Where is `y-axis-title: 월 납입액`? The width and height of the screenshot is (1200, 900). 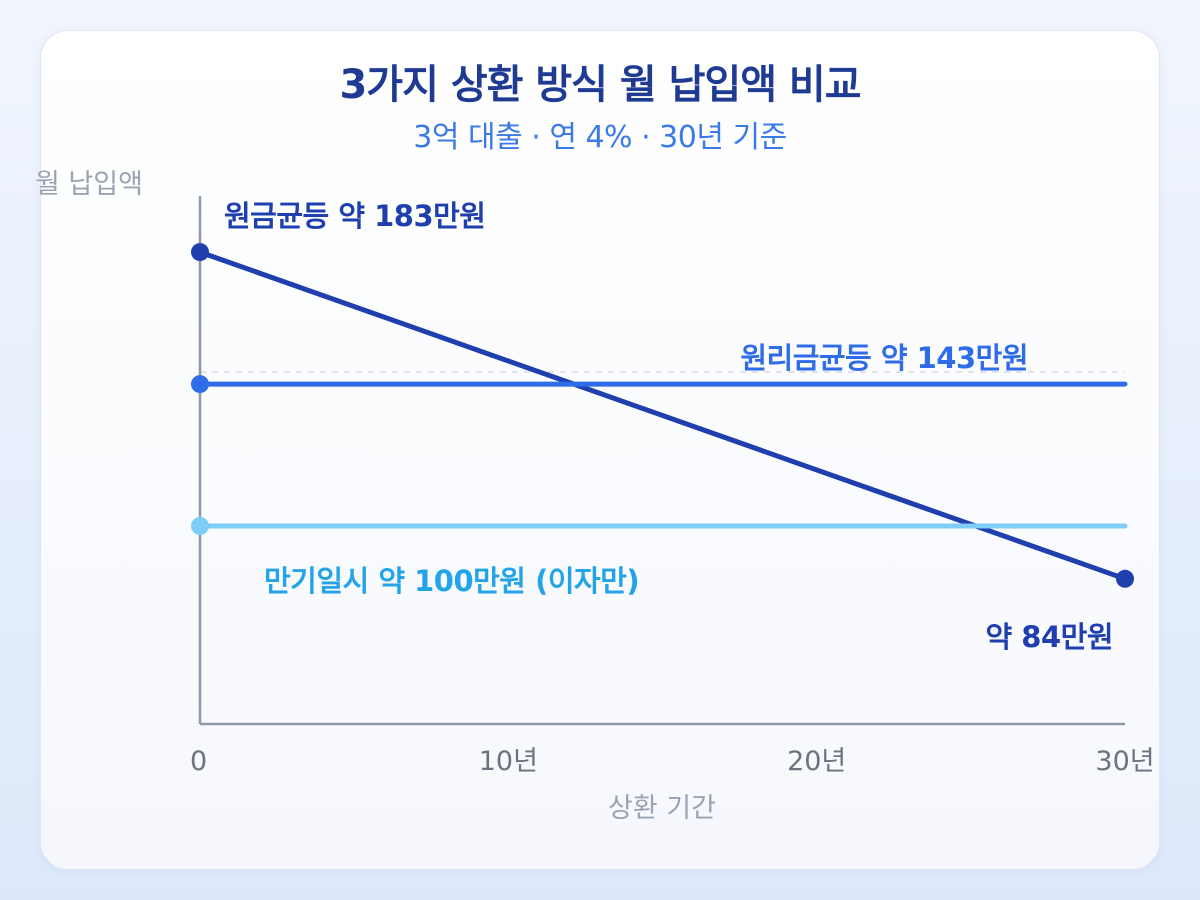
y-axis-title: 월 납입액 is located at coordinates (89, 184).